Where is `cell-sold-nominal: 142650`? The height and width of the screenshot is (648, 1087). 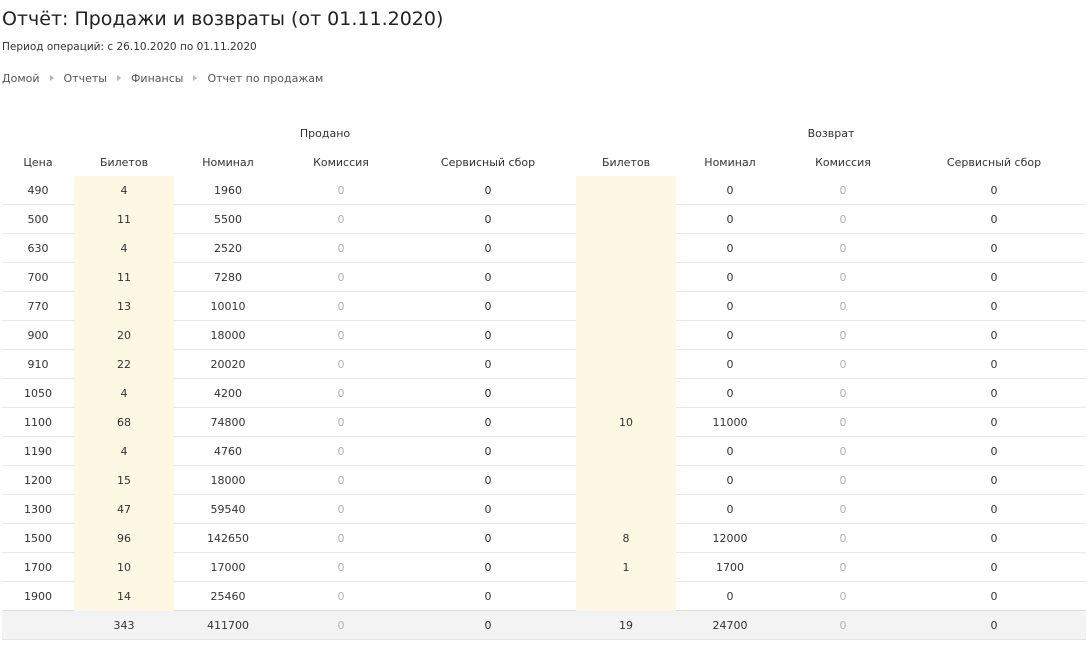
cell-sold-nominal: 142650 is located at coordinates (228, 538).